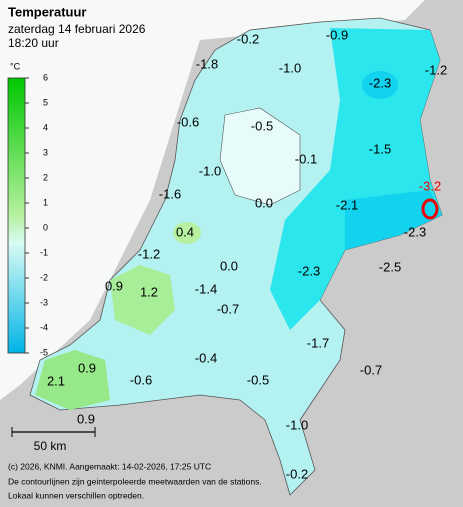  I want to click on temperature-label: 0.4, so click(185, 231).